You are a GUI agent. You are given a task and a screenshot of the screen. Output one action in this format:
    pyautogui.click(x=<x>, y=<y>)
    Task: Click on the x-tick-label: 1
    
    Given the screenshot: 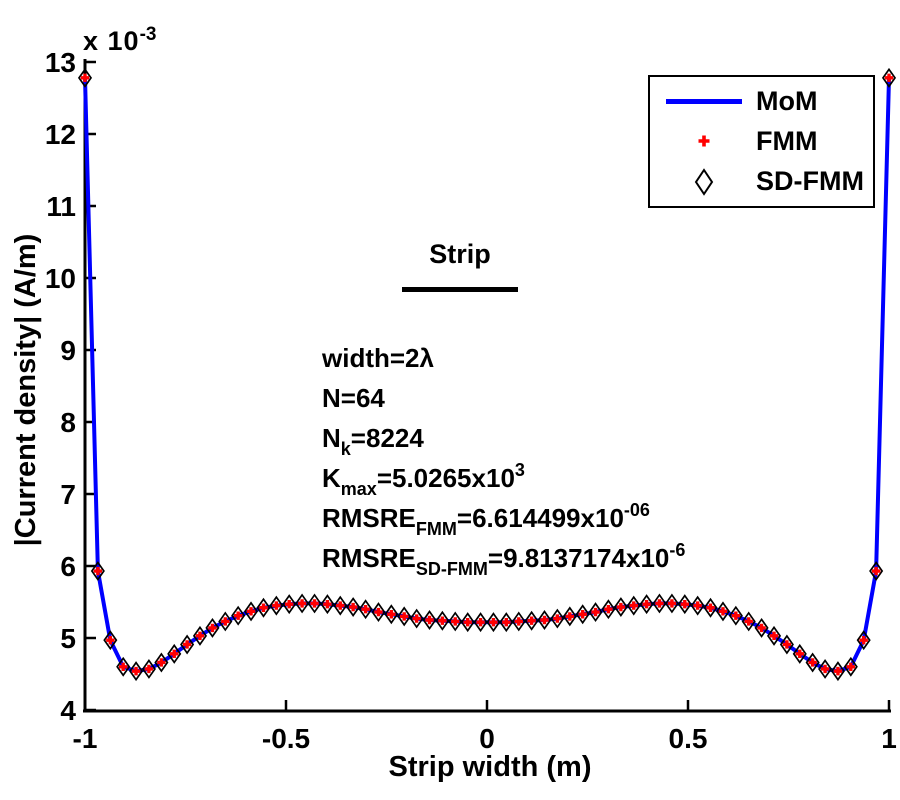 What is the action you would take?
    pyautogui.click(x=889, y=738)
    